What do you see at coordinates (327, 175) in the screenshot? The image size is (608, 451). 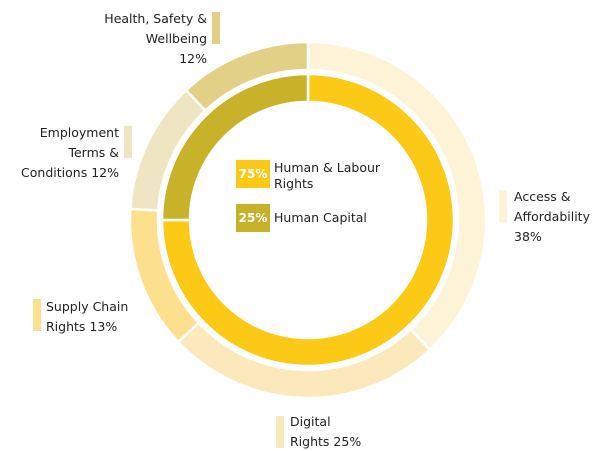 I see `legend-name: Human & Labour Rights` at bounding box center [327, 175].